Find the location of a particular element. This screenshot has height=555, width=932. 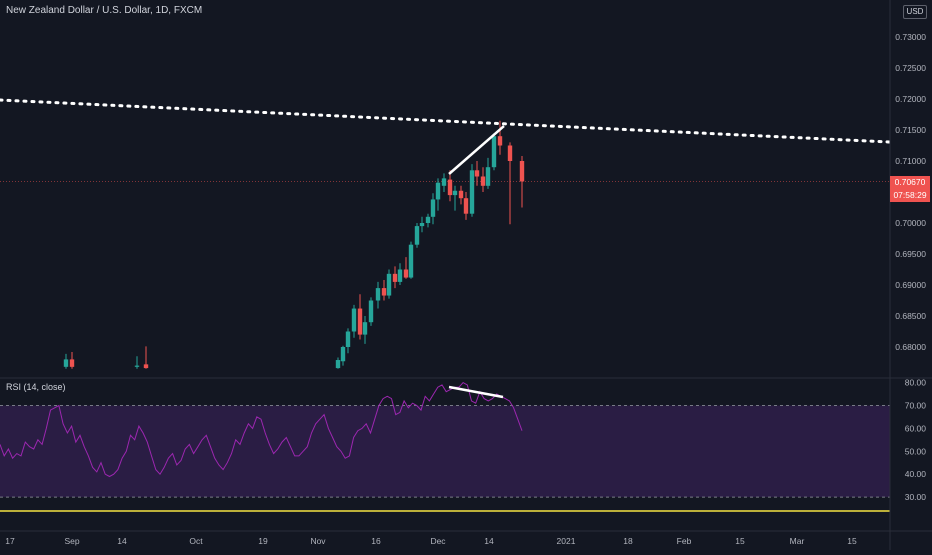

time-tick-label: 17 is located at coordinates (10, 541).